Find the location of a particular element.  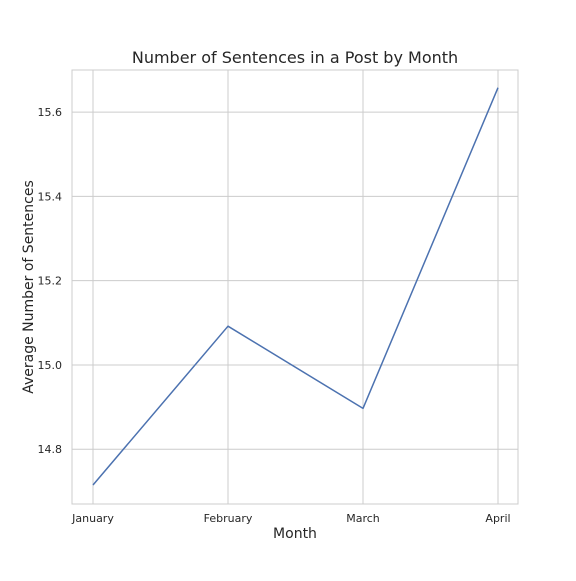

x-tick-label: January is located at coordinates (92, 518).